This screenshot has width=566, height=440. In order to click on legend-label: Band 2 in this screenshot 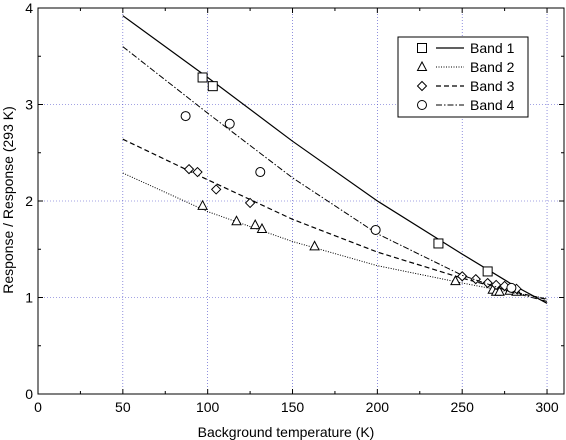, I will do `click(492, 67)`.